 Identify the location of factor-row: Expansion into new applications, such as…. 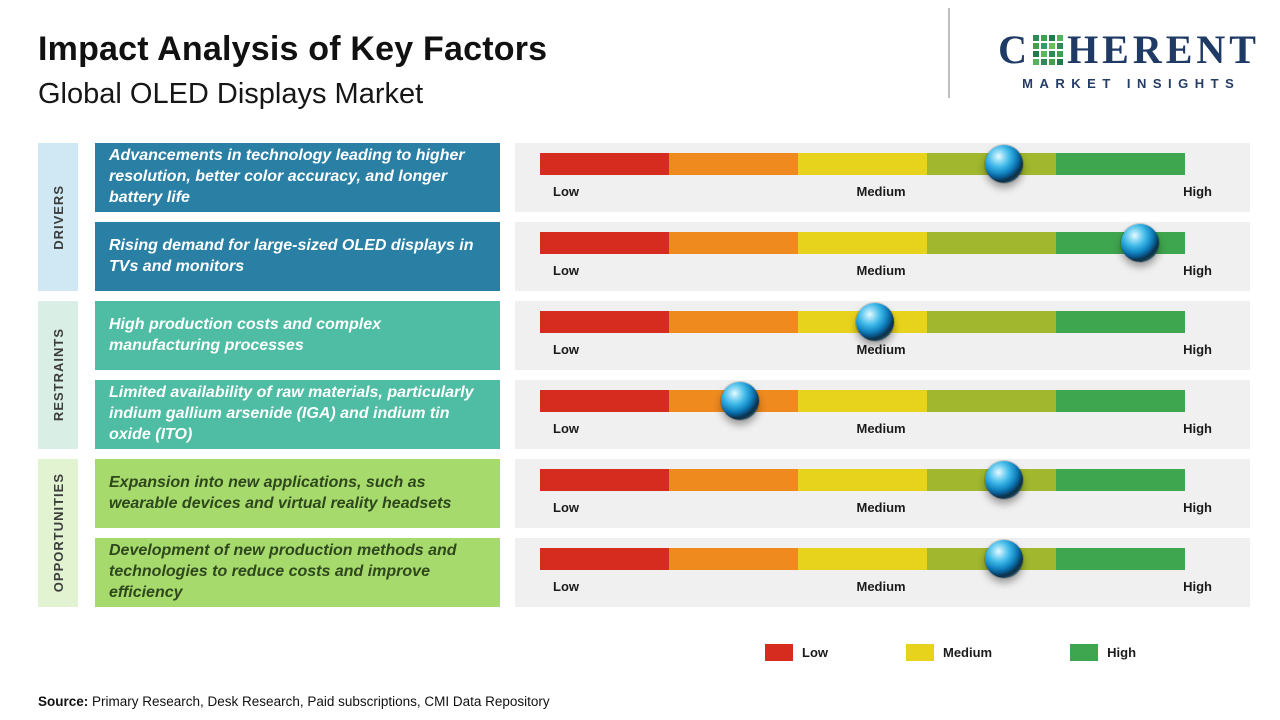
(672, 493).